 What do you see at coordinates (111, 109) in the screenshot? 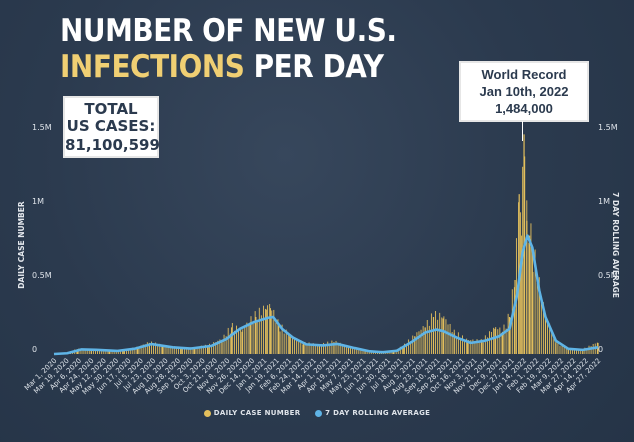
I see `total-label-line1: TOTAL` at bounding box center [111, 109].